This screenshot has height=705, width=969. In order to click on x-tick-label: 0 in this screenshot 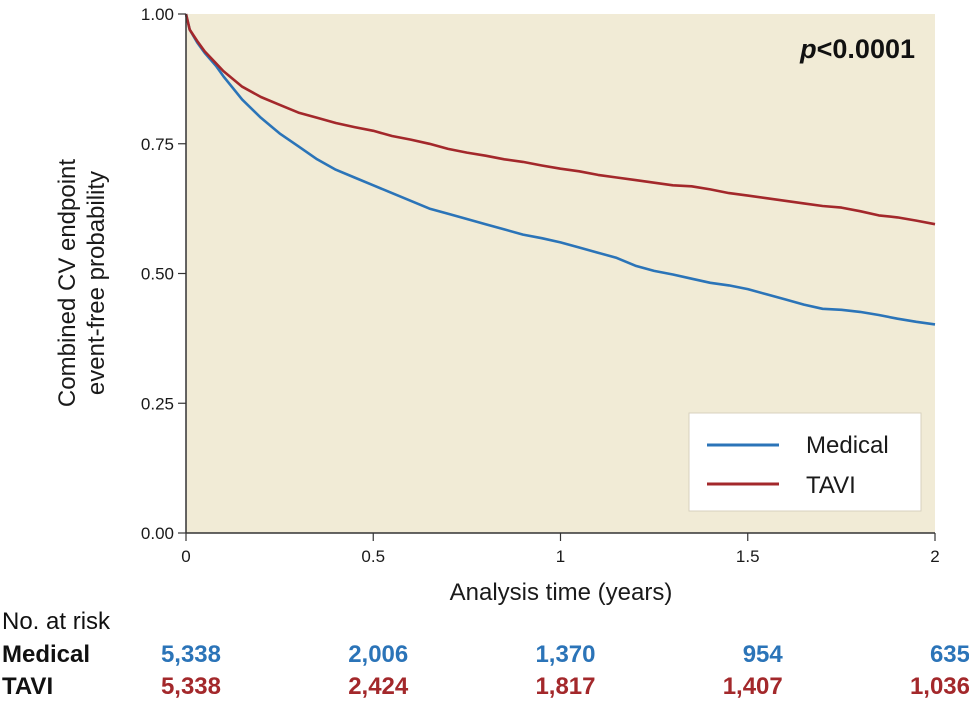, I will do `click(185, 556)`.